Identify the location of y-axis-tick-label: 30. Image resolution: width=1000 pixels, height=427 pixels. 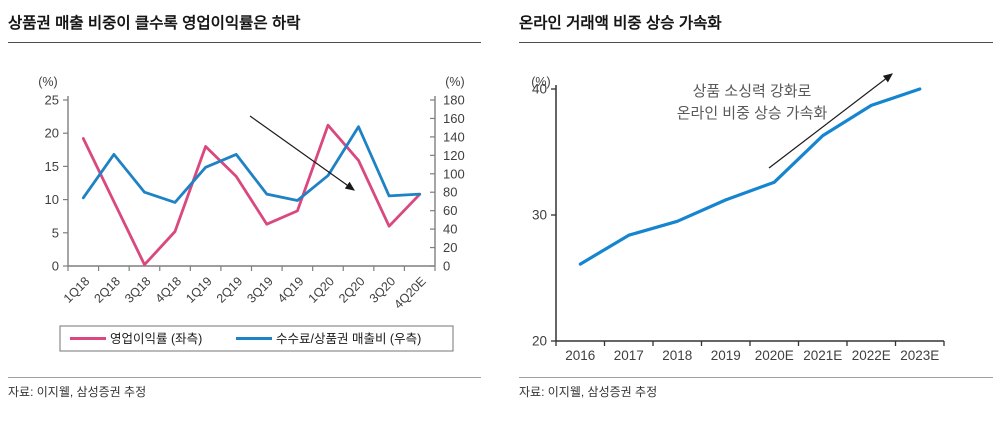
(539, 215).